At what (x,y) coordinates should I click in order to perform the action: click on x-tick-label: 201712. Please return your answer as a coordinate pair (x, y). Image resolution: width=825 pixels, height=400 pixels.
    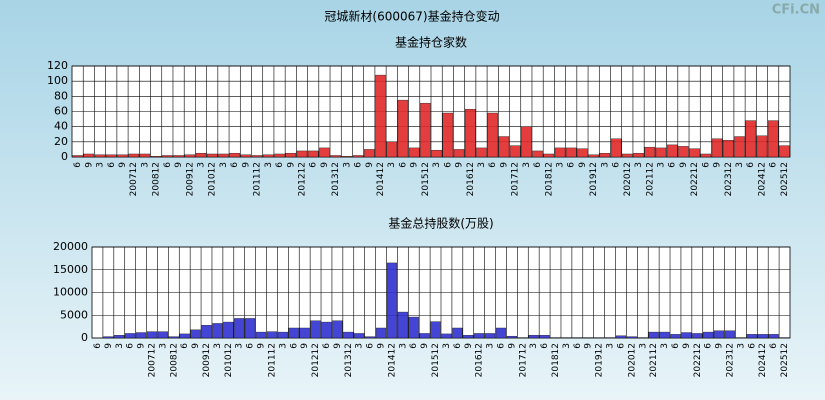
    Looking at the image, I should click on (516, 179).